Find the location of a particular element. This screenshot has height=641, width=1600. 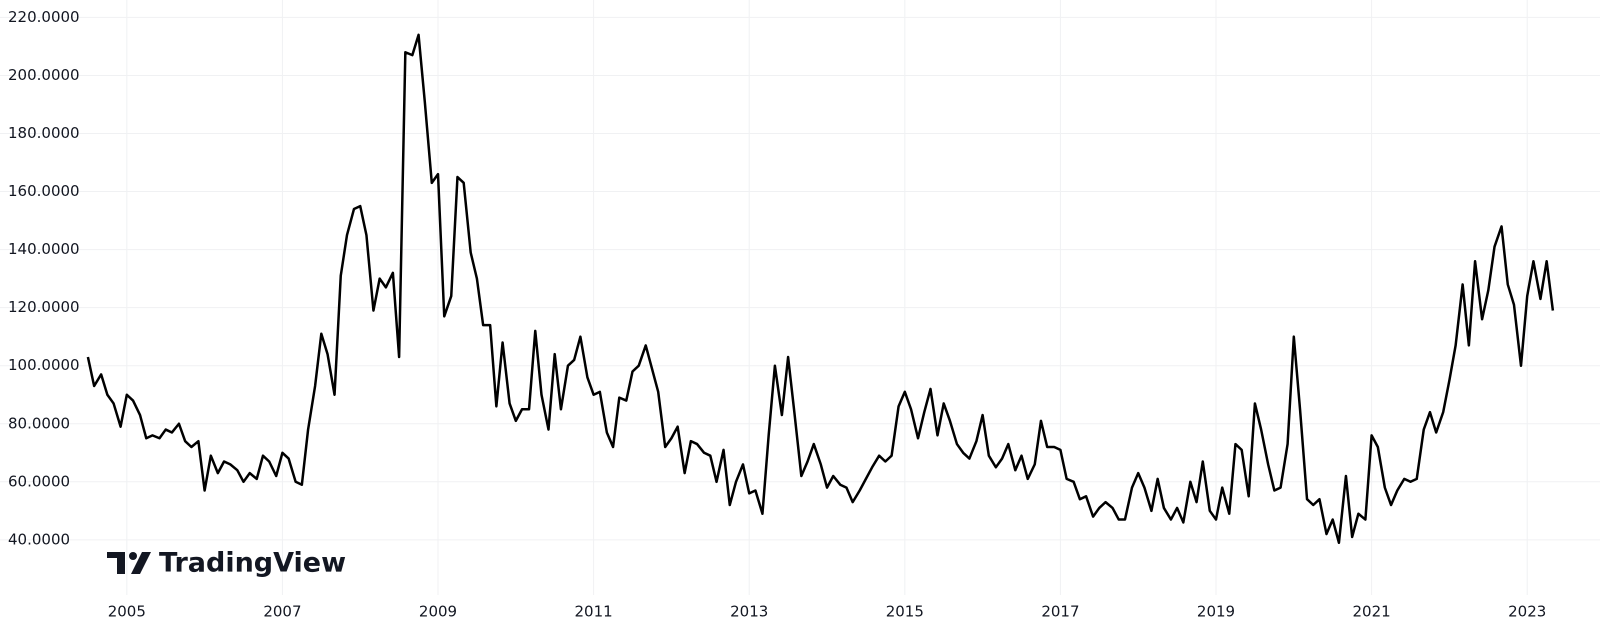

logo-icon is located at coordinates (129, 563).